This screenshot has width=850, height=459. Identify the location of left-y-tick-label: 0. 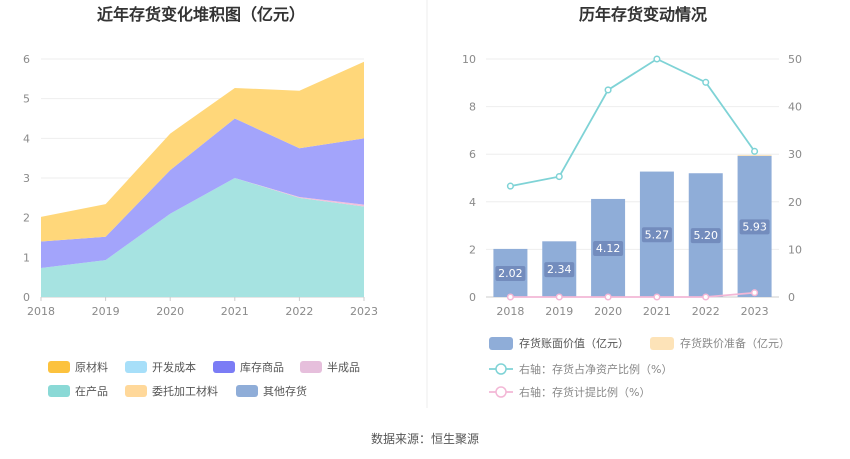
(26, 297).